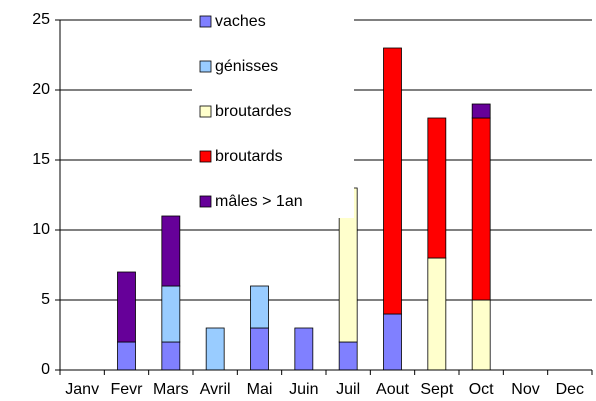 The width and height of the screenshot is (596, 401). I want to click on y-tick-label: 0, so click(45, 369).